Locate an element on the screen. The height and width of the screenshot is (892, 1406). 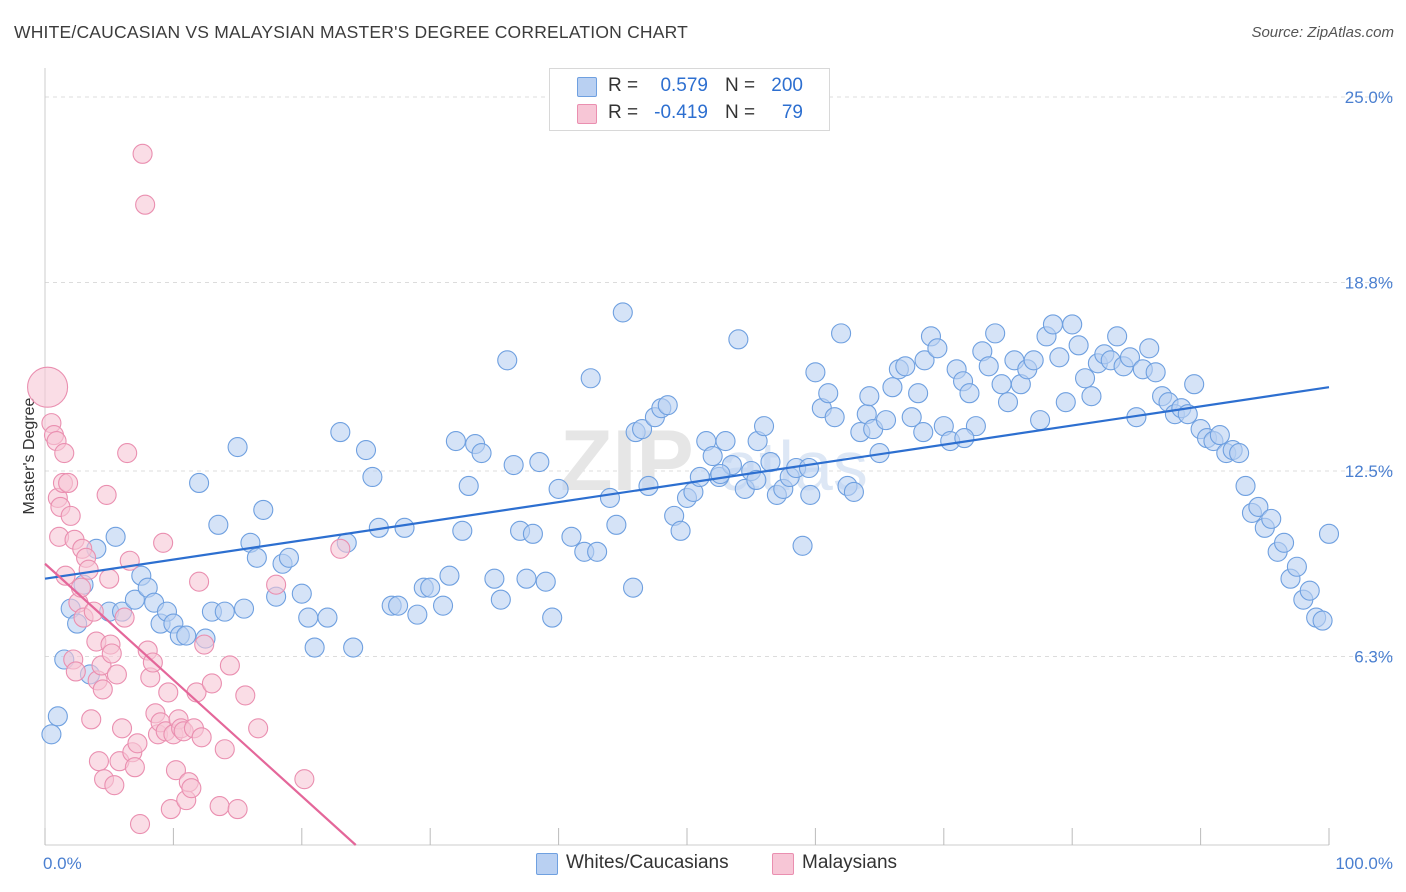
legend-row-malaysians: R = -0.419 N = 79 is located at coordinates (689, 113).